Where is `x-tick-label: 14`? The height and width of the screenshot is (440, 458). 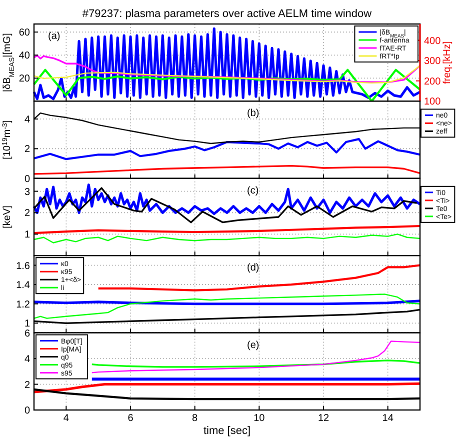 x-tick-label: 14 is located at coordinates (388, 418).